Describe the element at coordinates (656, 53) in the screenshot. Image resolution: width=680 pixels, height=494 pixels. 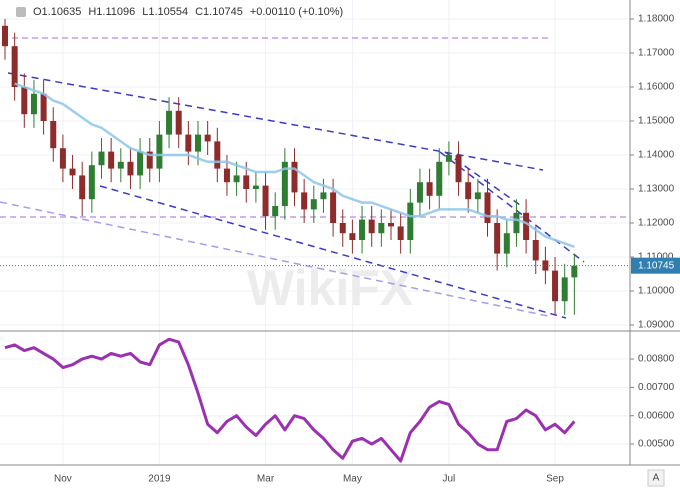
I see `y-tick-label: 1.17000` at that location.